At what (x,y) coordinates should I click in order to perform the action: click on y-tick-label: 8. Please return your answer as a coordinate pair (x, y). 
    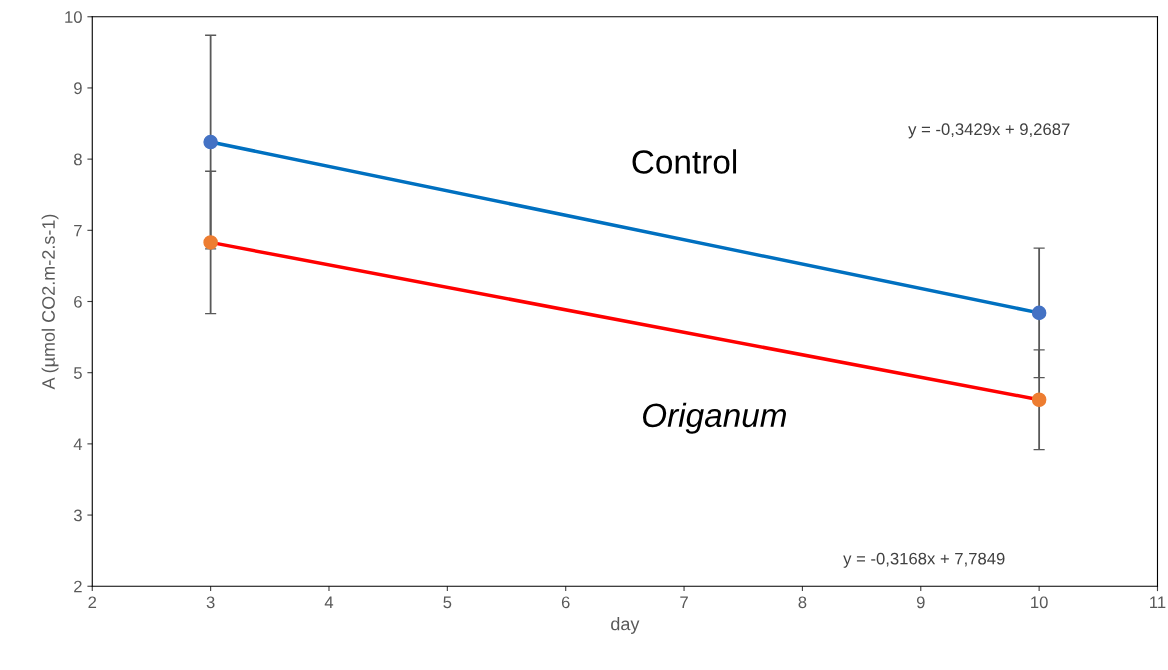
    Looking at the image, I should click on (78, 159).